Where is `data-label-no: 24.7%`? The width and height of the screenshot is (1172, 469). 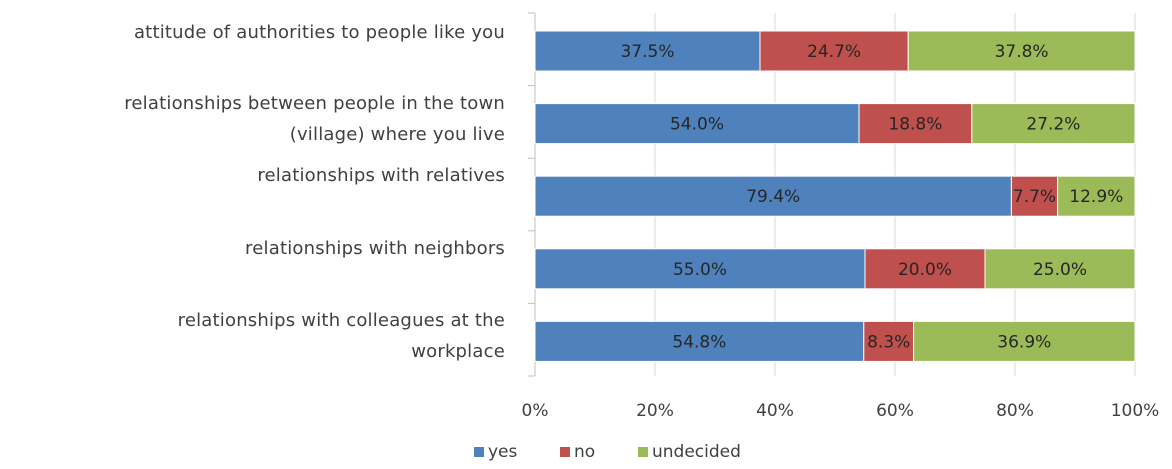
data-label-no: 24.7% is located at coordinates (834, 52).